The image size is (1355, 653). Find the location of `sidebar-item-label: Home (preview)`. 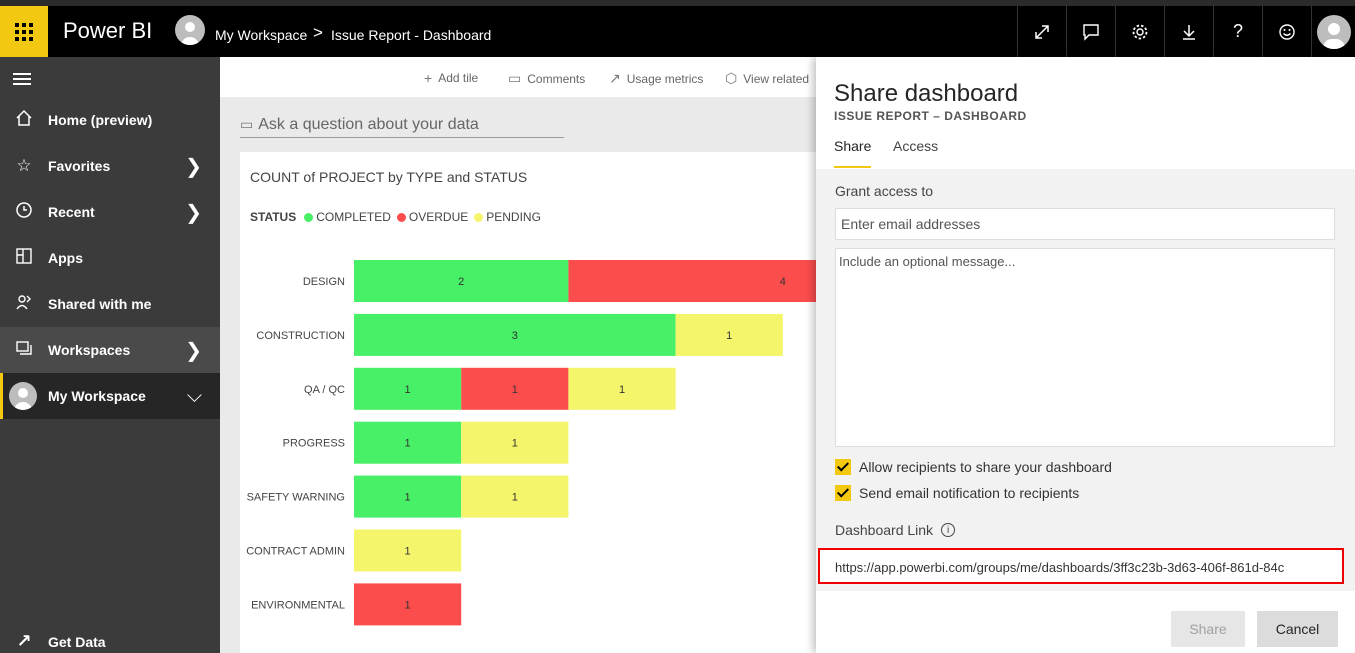

sidebar-item-label: Home (preview) is located at coordinates (100, 120).